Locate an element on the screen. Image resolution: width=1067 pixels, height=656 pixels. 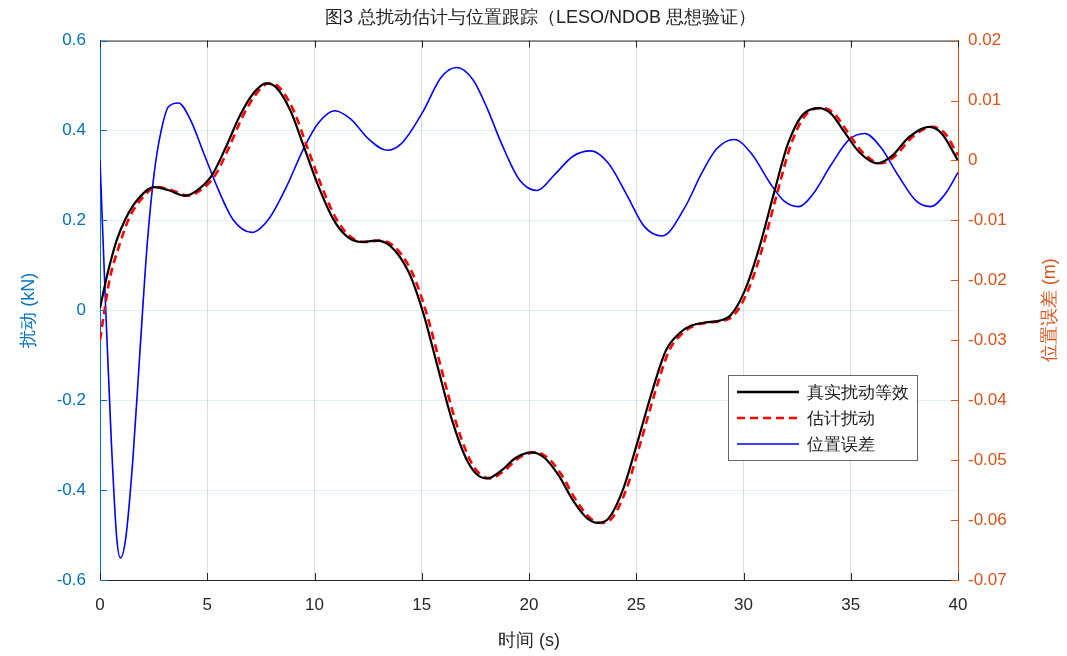
chart-title: 图3 总扰动估计与位置跟踪（LESO/NDOB 思想验证） is located at coordinates (540, 16).